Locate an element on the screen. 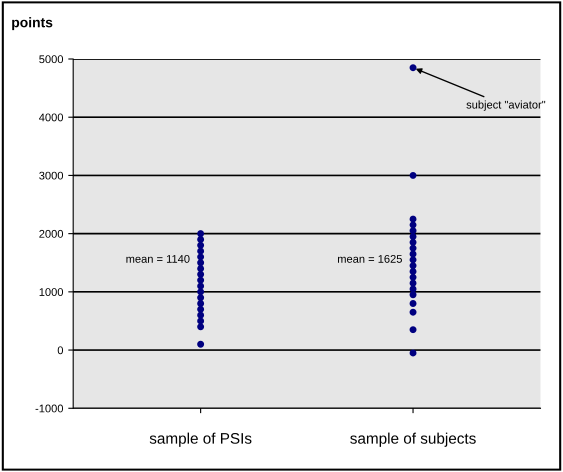  y-tick-label: 5000 is located at coordinates (51, 59).